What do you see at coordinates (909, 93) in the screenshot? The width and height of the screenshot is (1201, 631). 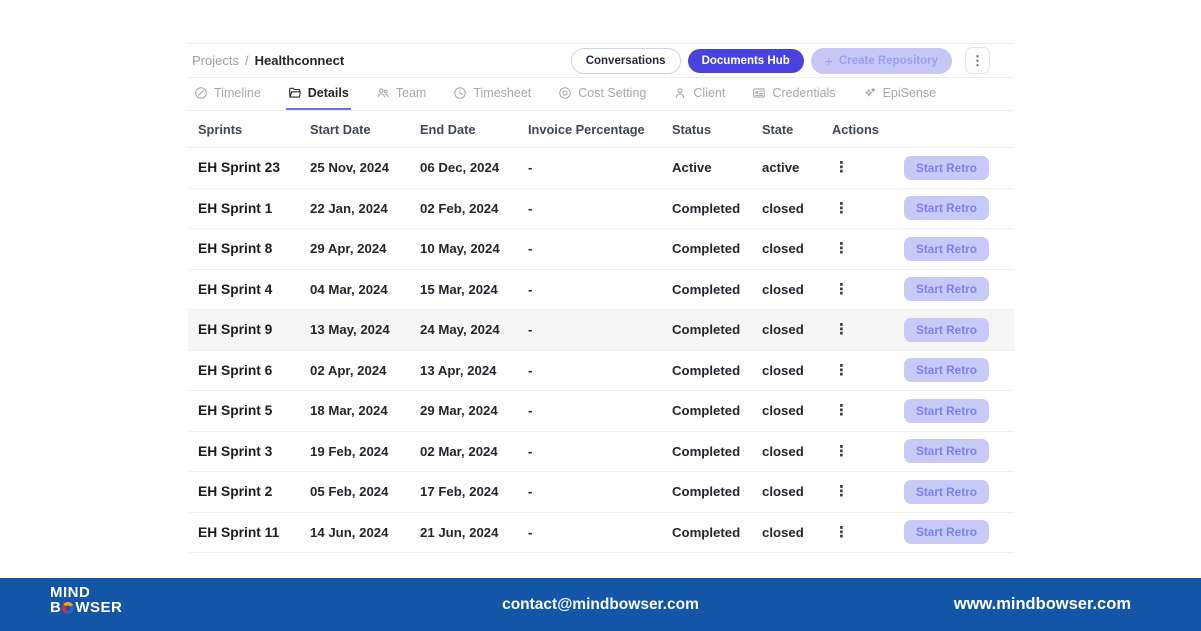 I see `tab-label: EpiSense` at bounding box center [909, 93].